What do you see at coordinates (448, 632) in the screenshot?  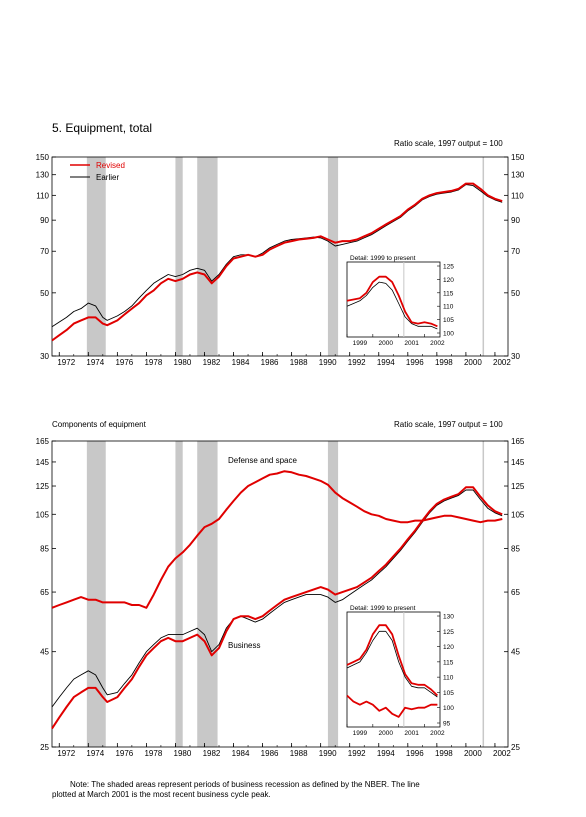 I see `inset-ytick-label-1-6: 125` at bounding box center [448, 632].